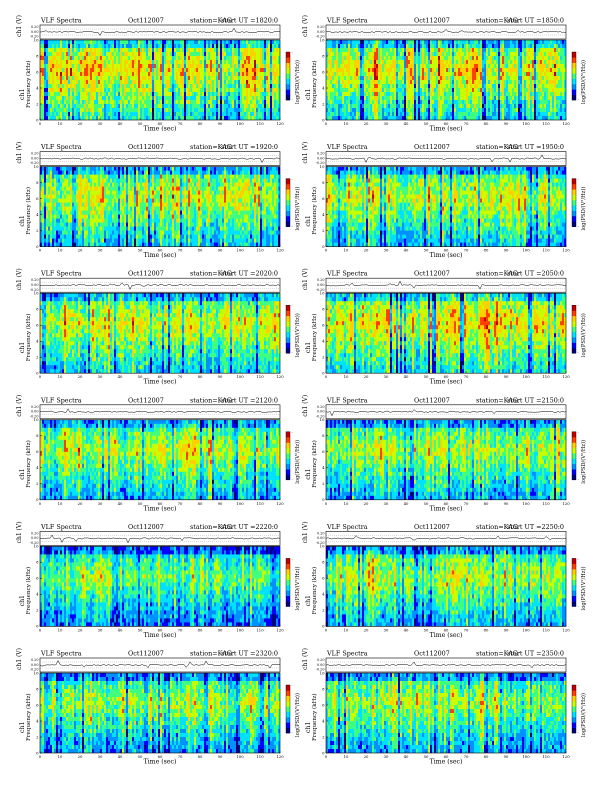 The image size is (612, 796). Describe the element at coordinates (146, 147) in the screenshot. I see `panel-date: Oct112007` at that location.